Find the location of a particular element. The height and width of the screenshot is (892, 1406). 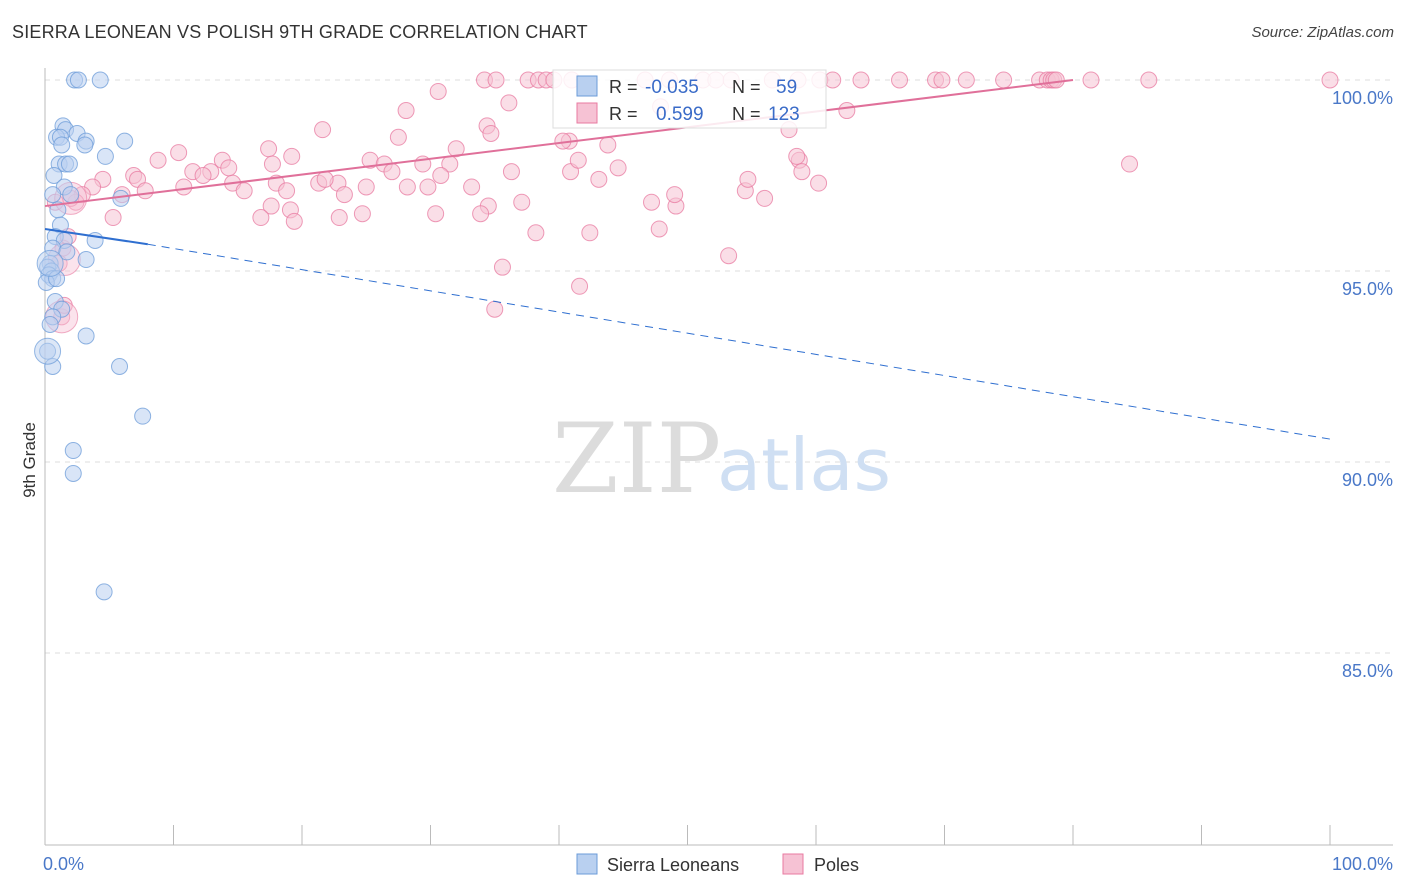

stats-r-label-2: R = is located at coordinates (623, 114).